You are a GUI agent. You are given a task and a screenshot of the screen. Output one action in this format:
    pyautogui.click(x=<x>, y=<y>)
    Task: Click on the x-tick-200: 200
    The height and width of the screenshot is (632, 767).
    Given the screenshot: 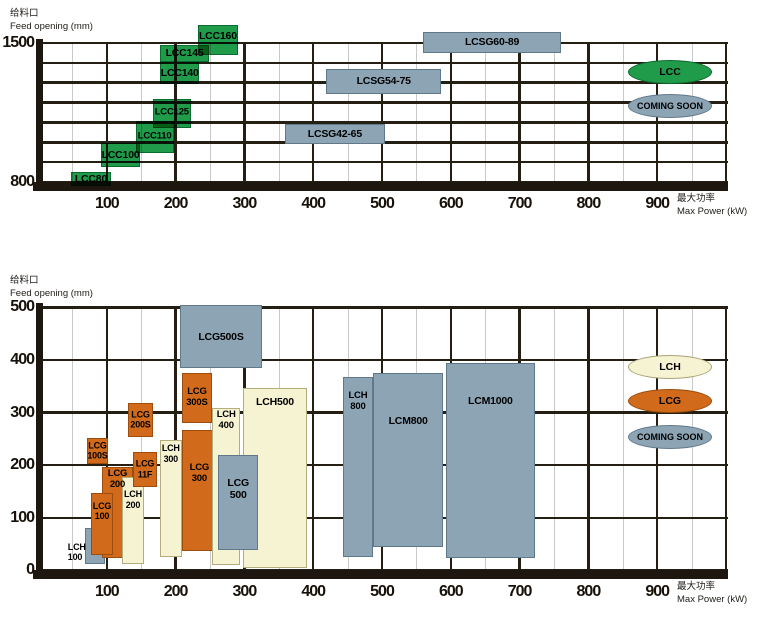 What is the action you would take?
    pyautogui.click(x=176, y=203)
    